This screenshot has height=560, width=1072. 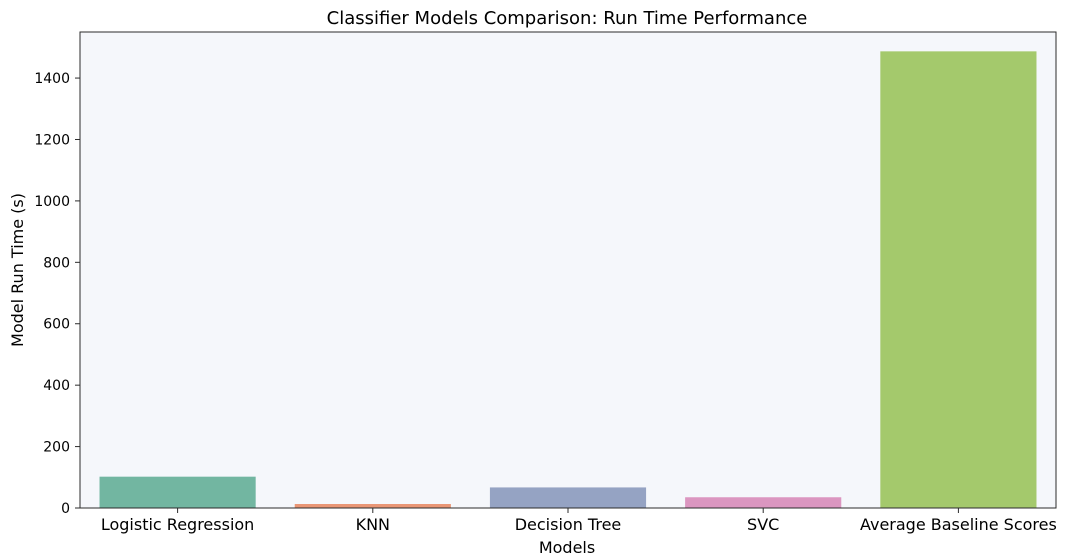 I want to click on bar-svc, so click(x=763, y=502).